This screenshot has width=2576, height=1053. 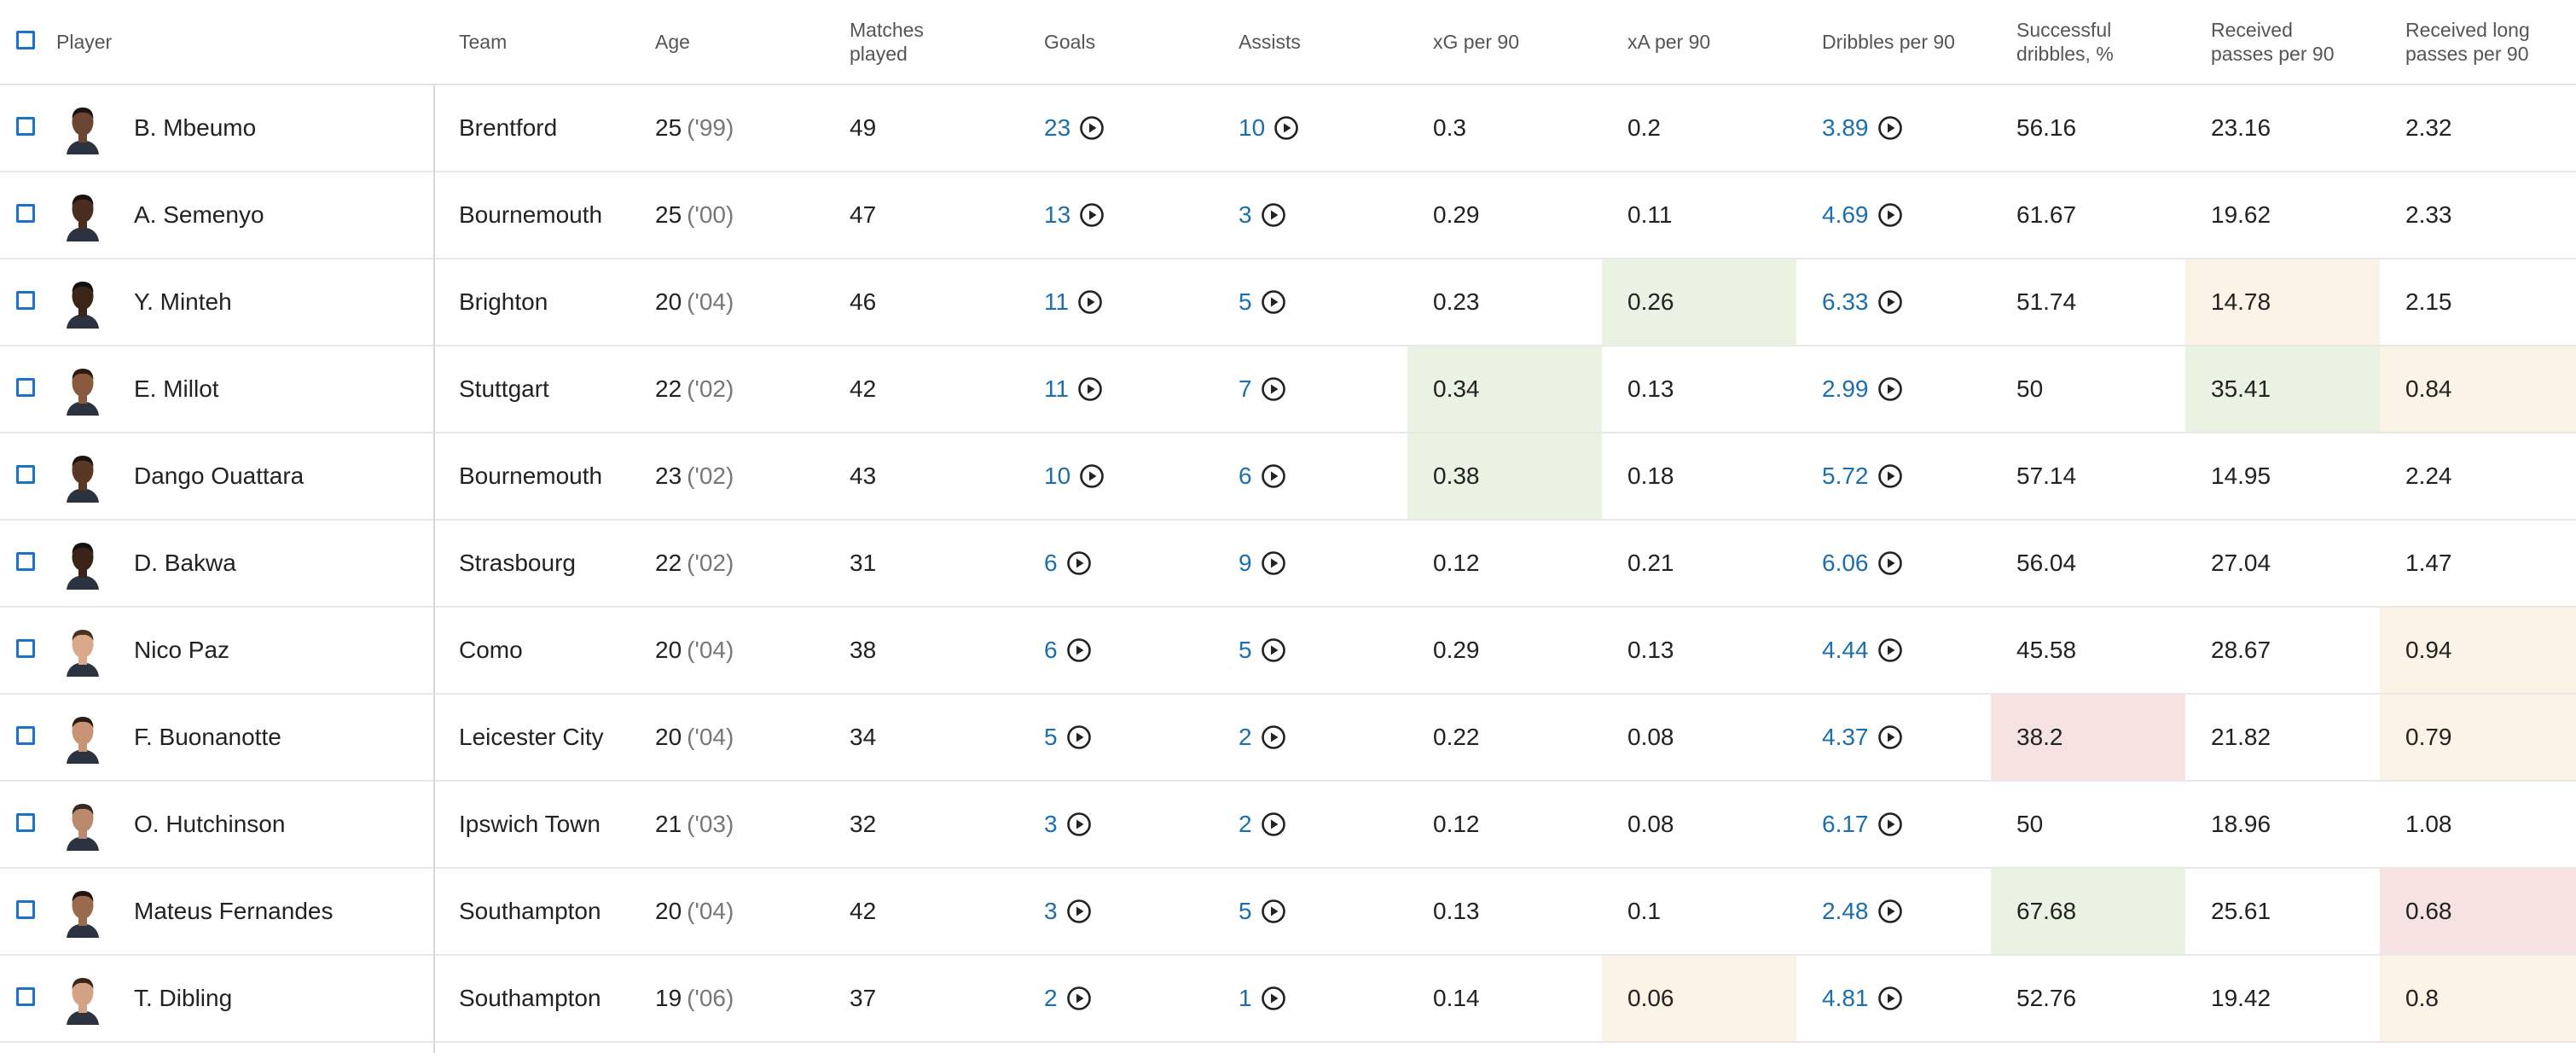 What do you see at coordinates (1270, 42) in the screenshot?
I see `header-assists: Assists` at bounding box center [1270, 42].